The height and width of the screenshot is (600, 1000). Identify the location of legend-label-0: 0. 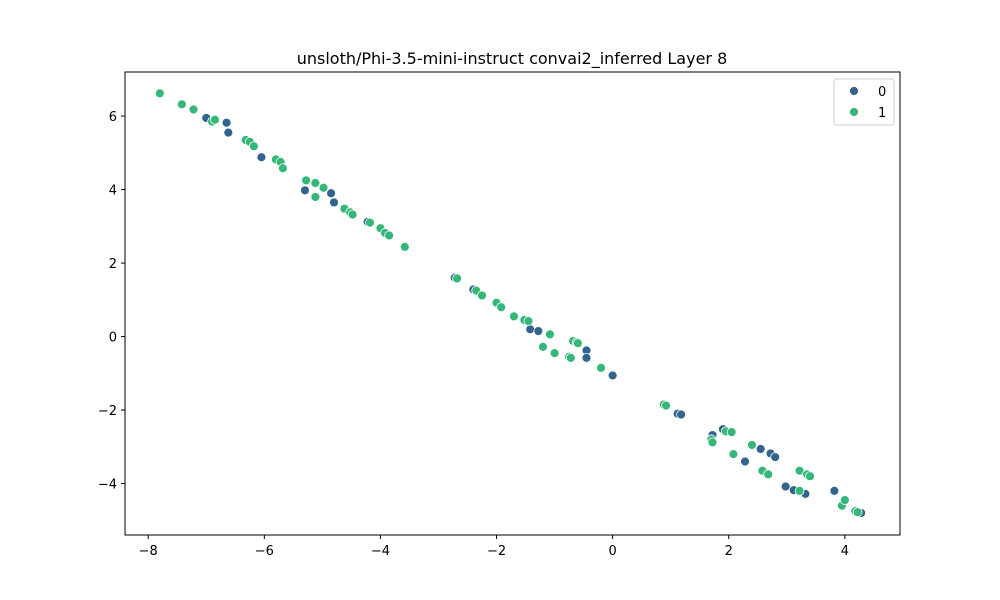
(882, 92).